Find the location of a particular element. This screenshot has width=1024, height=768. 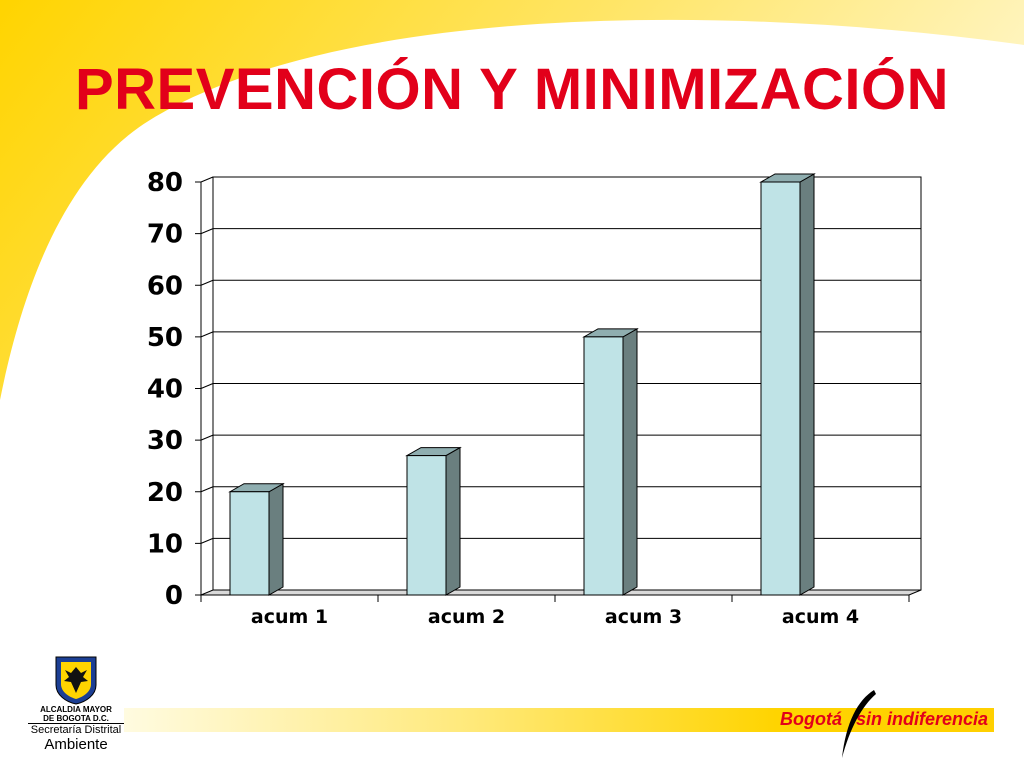

y-tick-label: 80 is located at coordinates (165, 183).